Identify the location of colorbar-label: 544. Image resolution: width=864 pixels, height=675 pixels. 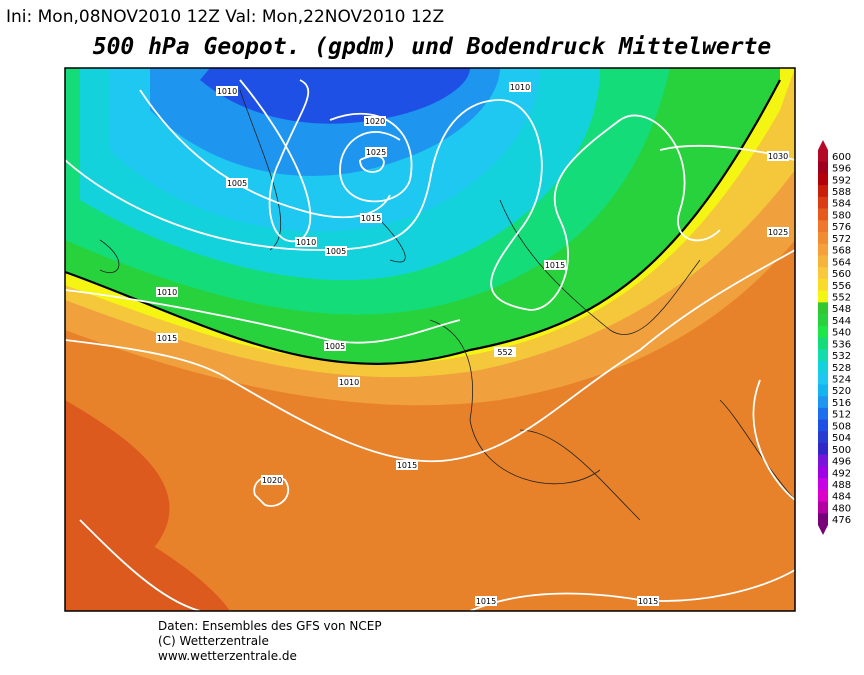
(841, 321).